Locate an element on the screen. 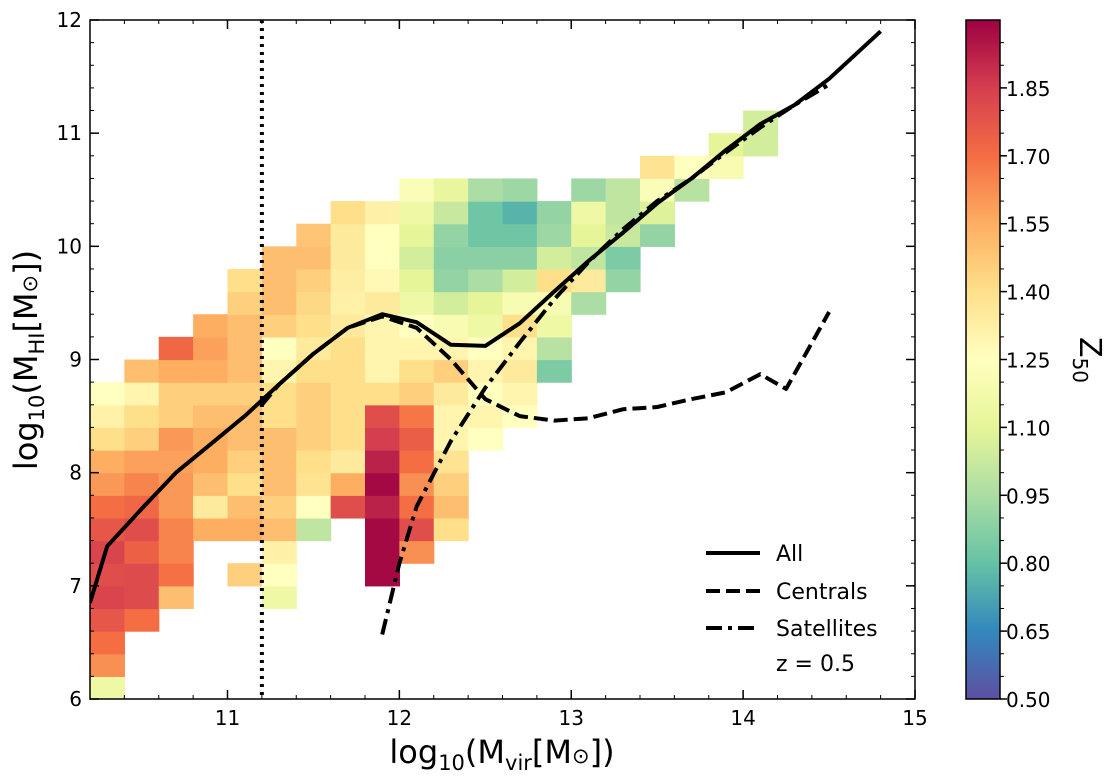 The width and height of the screenshot is (1112, 780). y-tick-label: 7 is located at coordinates (75, 586).